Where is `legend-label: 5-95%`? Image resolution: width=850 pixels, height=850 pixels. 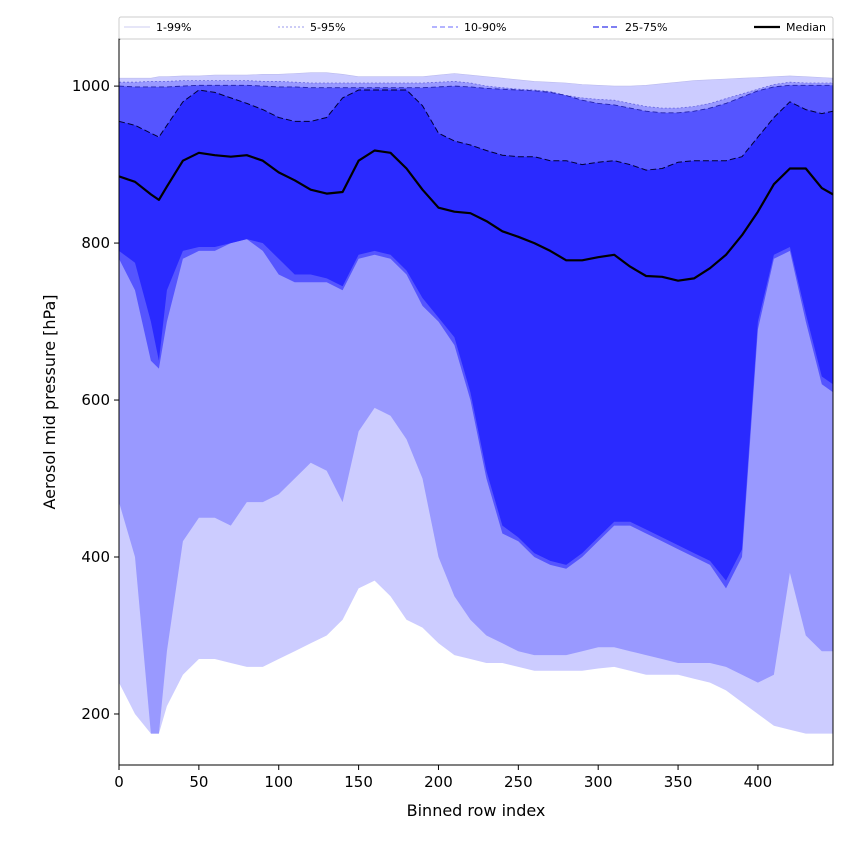
legend-label: 5-95% is located at coordinates (327, 27).